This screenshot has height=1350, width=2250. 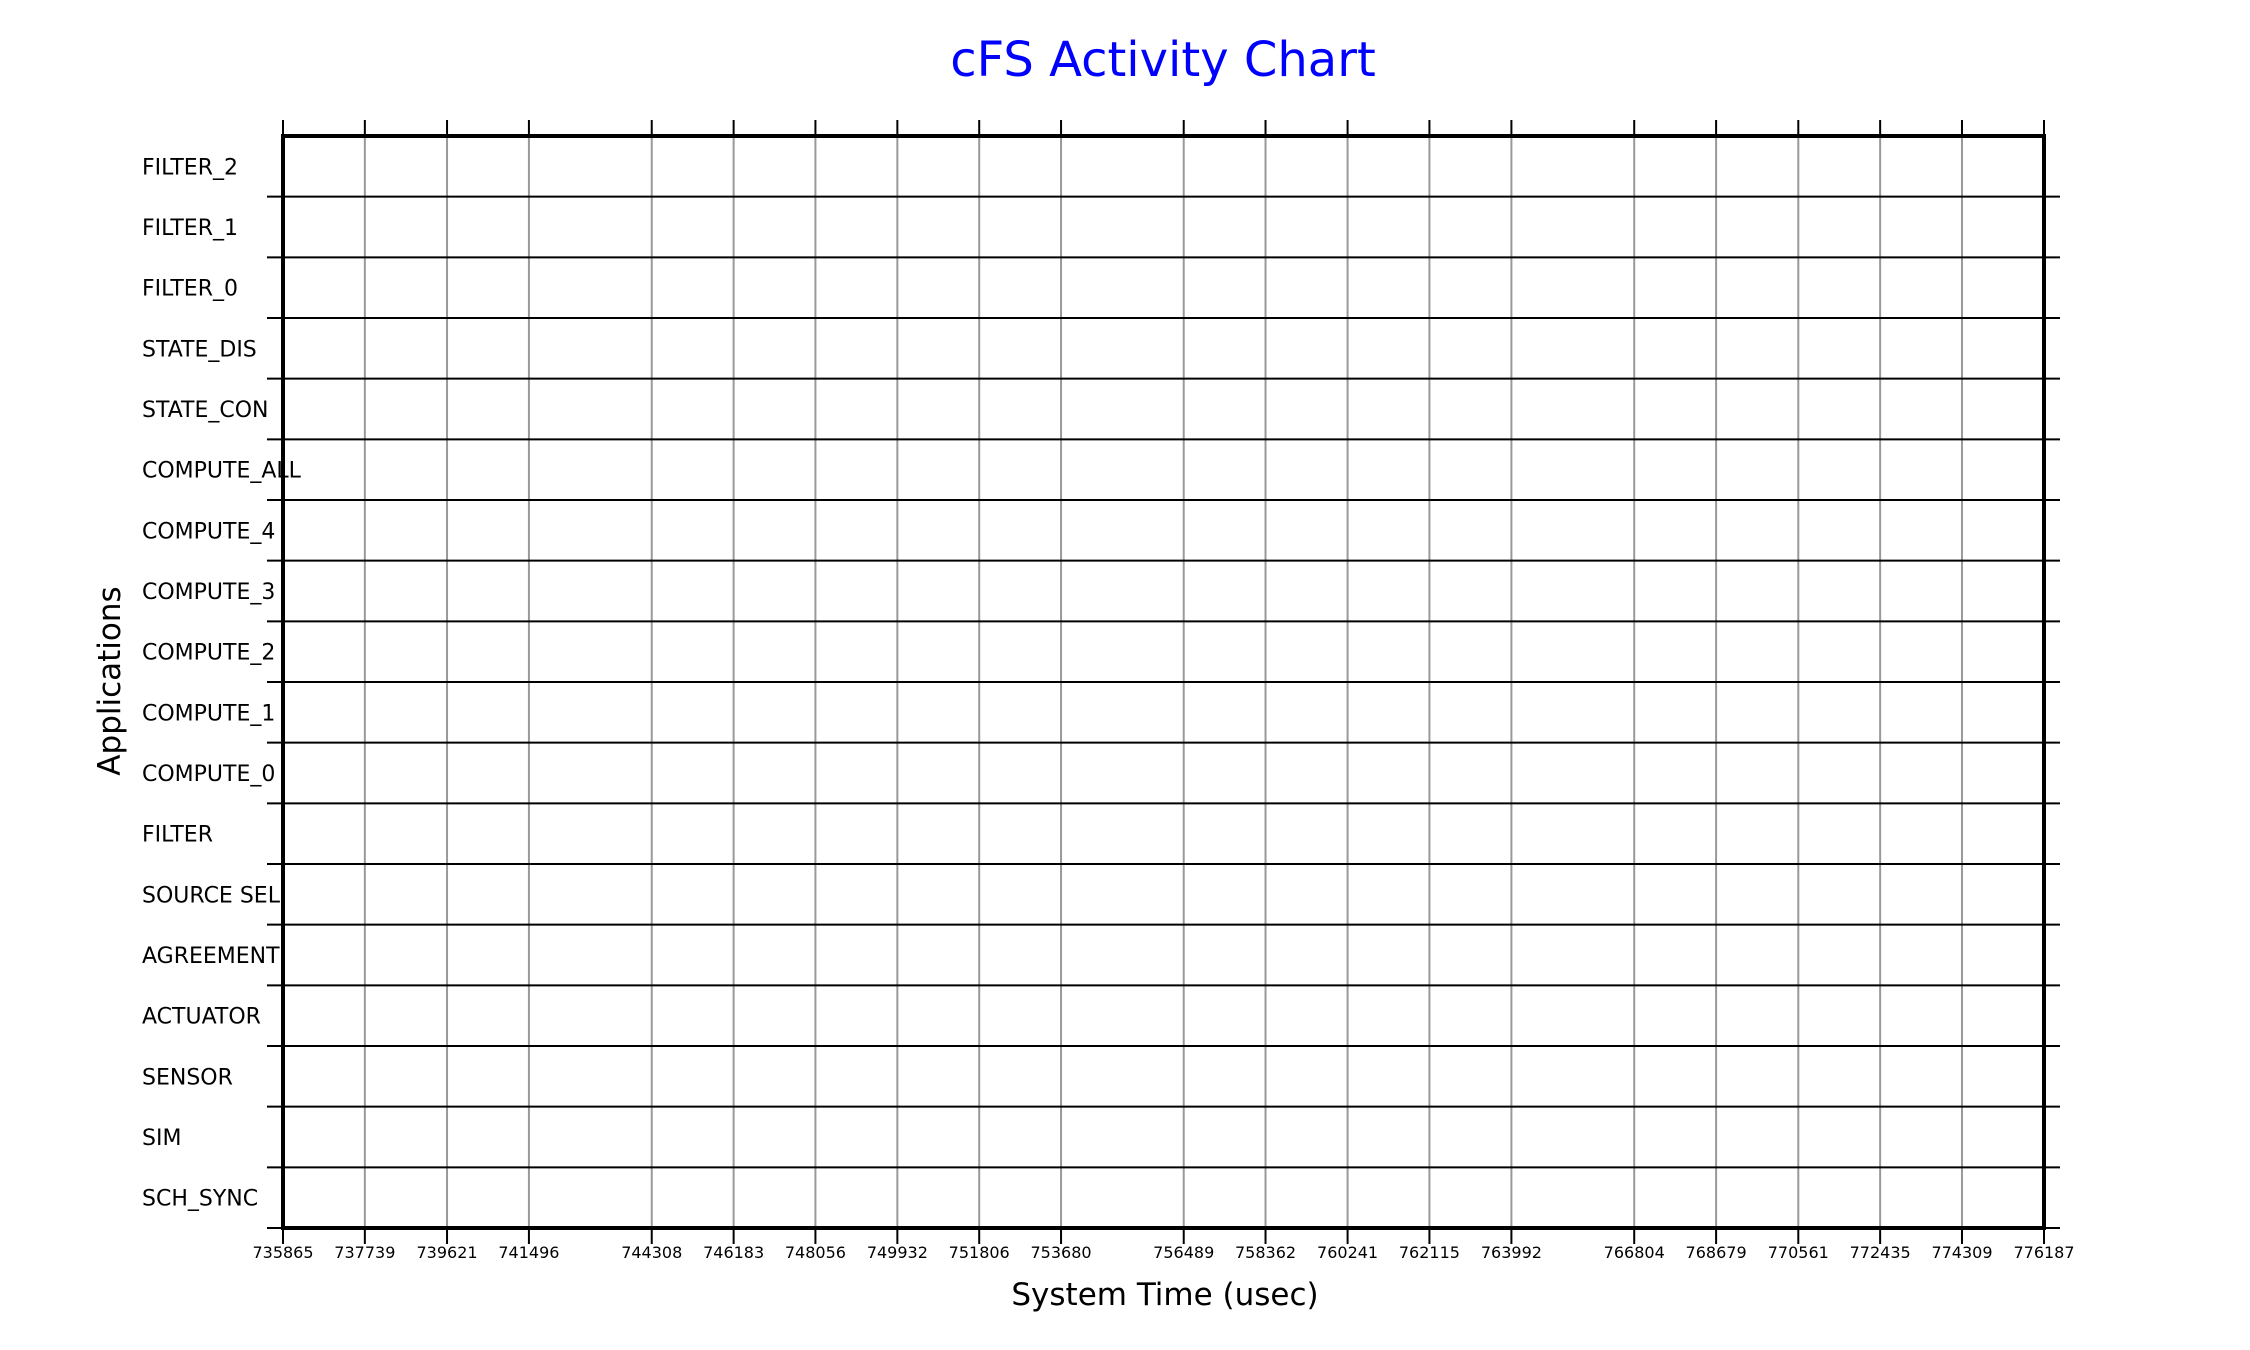 What do you see at coordinates (897, 1252) in the screenshot?
I see `x-tick-label: 749932` at bounding box center [897, 1252].